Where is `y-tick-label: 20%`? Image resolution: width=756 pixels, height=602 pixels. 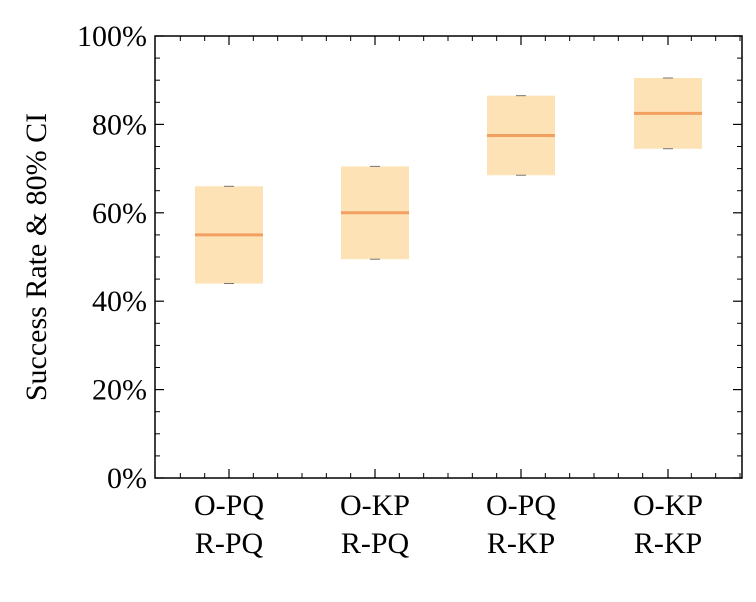
y-tick-label: 20% is located at coordinates (119, 390).